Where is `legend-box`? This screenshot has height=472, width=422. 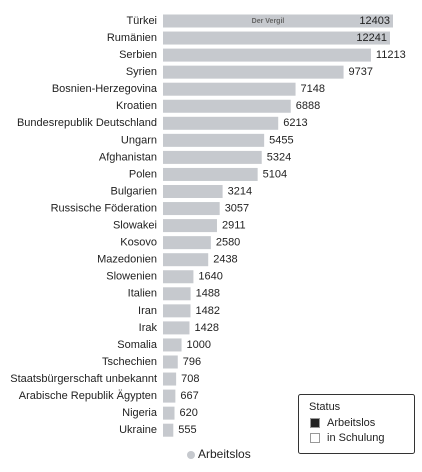 legend-box is located at coordinates (356, 424).